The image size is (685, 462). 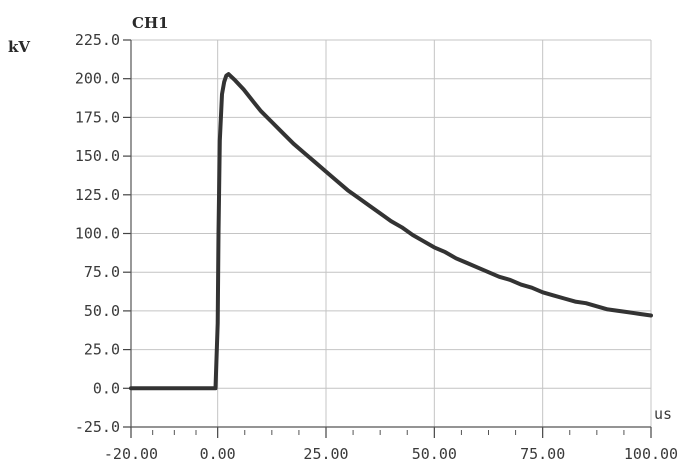 I want to click on y-axis-unit: kV, so click(x=19, y=47).